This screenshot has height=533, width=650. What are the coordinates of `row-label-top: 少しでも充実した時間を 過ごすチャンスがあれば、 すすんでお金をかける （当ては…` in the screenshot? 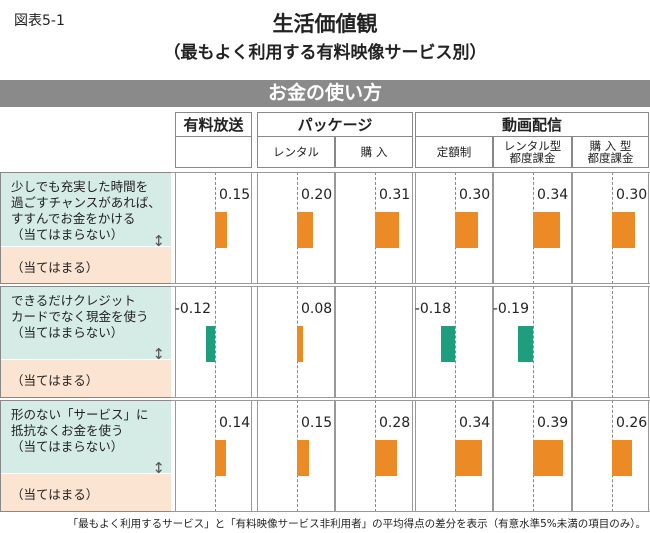 It's located at (86, 209).